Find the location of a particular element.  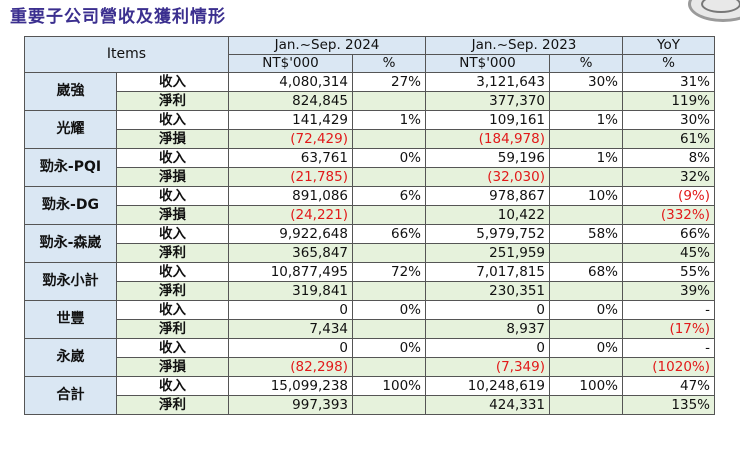

pct-2023: 100% is located at coordinates (586, 386).